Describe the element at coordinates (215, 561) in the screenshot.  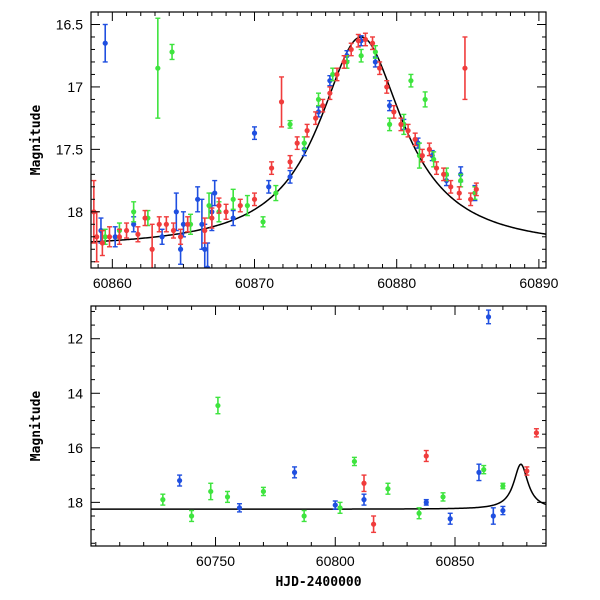
I see `x-tick-label: 60750` at that location.